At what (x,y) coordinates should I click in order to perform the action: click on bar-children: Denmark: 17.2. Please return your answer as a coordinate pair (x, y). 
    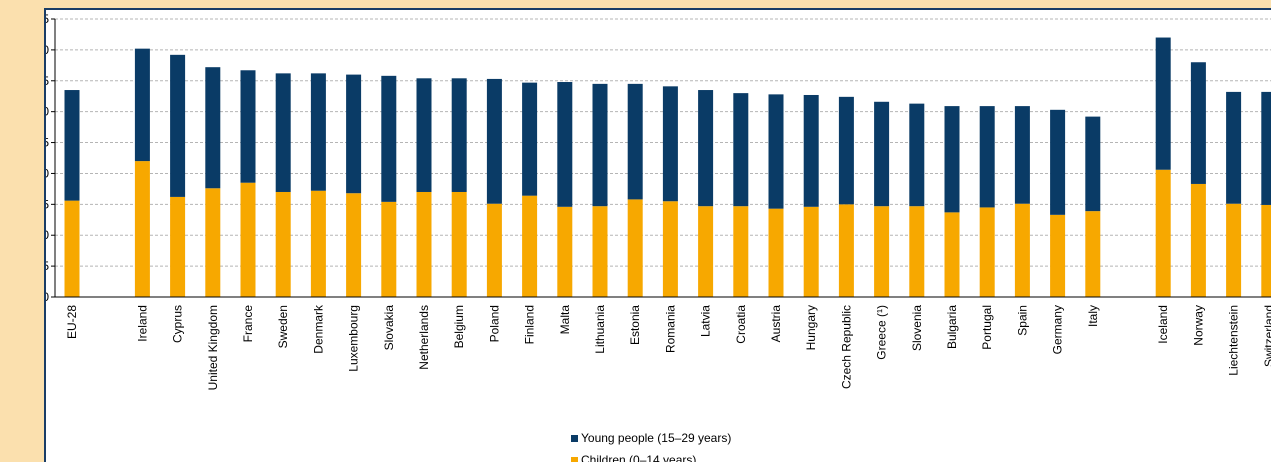
    Looking at the image, I should click on (318, 243).